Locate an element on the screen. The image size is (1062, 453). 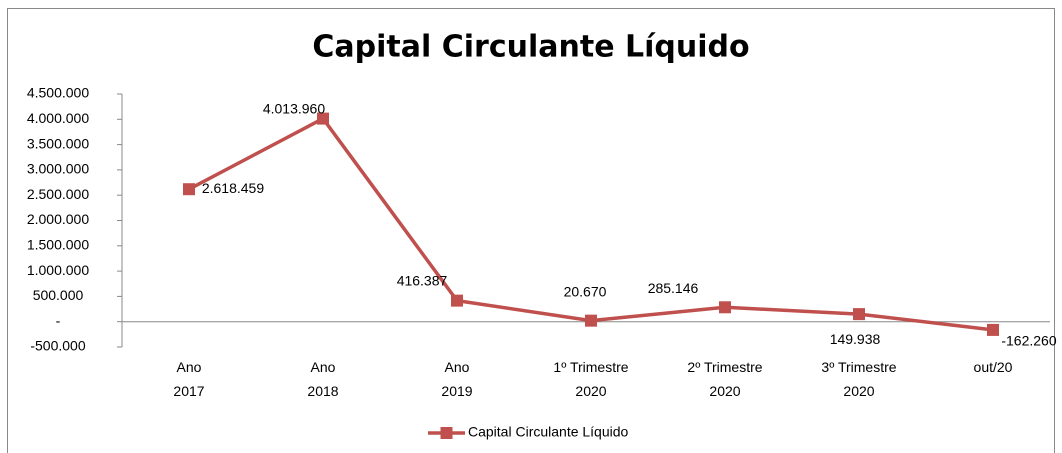
legend-label: Capital Circulante Líquido is located at coordinates (548, 432).